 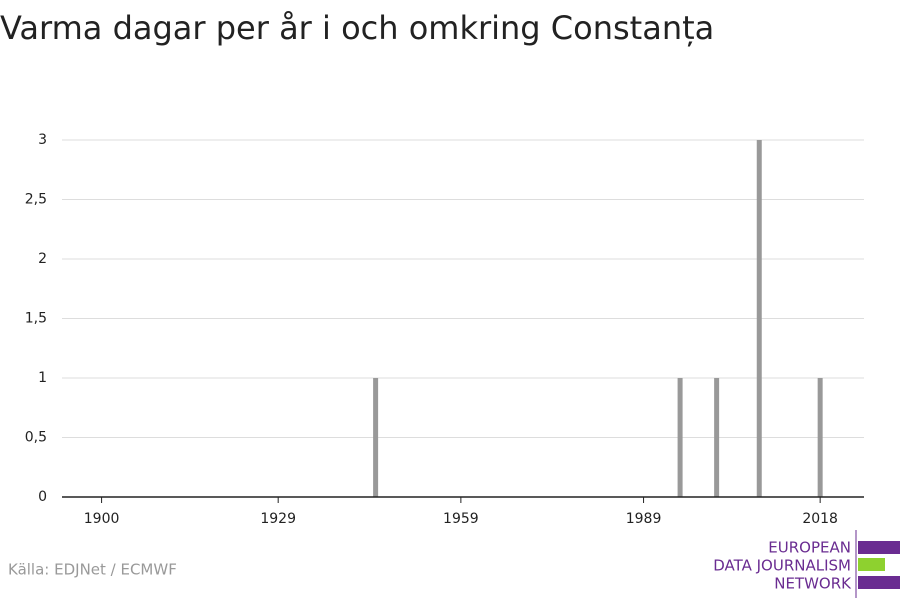 I want to click on y-tick-label: 0,5, so click(x=36, y=438).